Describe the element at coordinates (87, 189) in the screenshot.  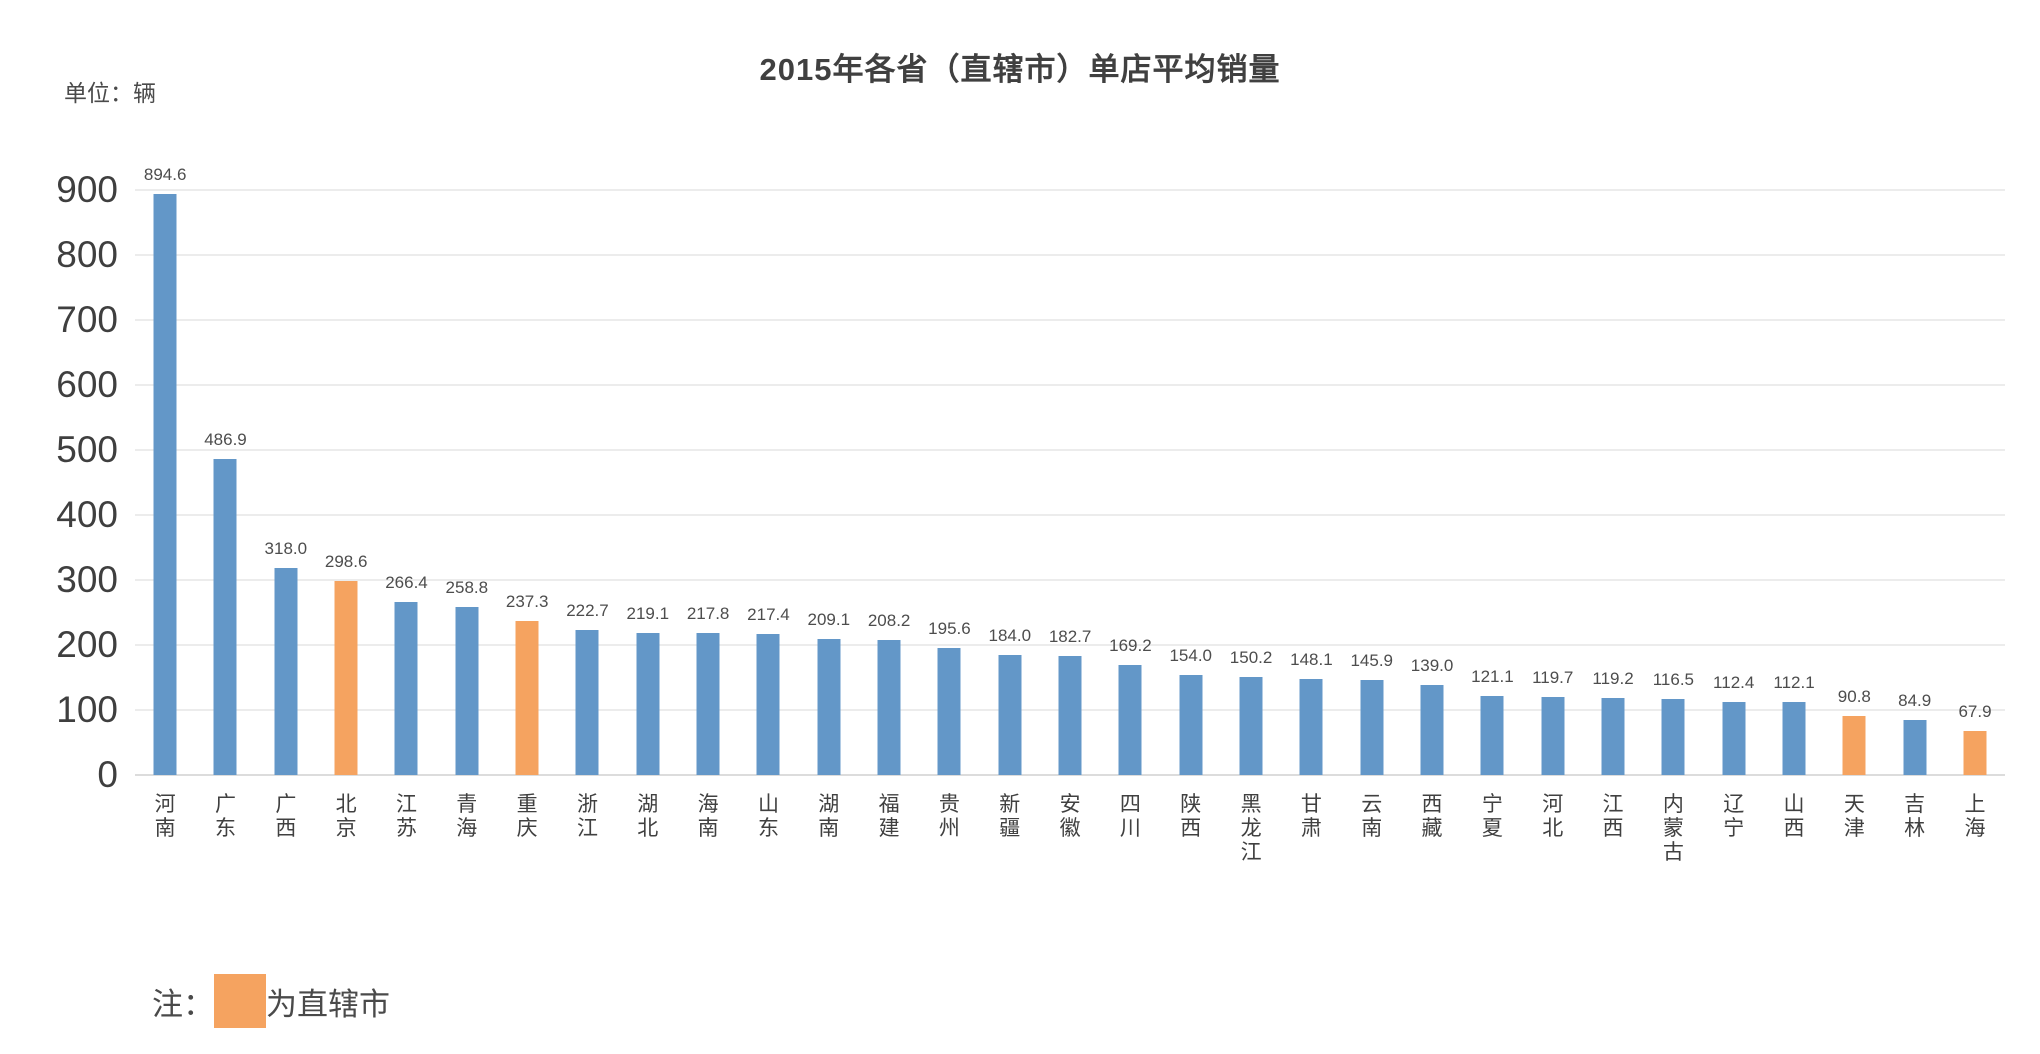
I see `y-axis-tick-label: 900` at that location.